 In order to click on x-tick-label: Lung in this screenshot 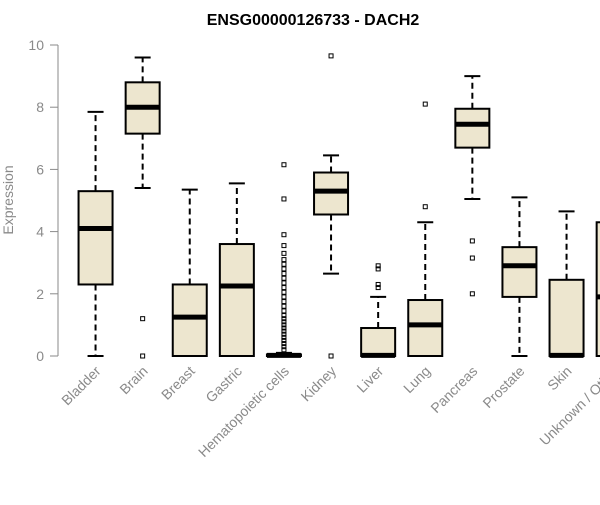, I will do `click(416, 379)`.